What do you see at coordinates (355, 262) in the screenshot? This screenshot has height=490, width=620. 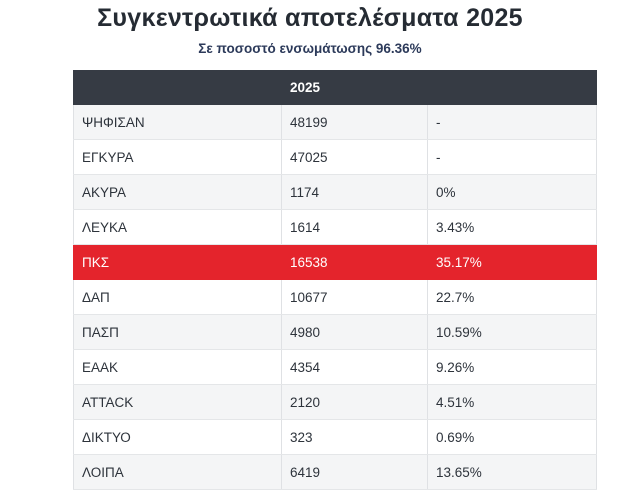 I see `row-votes: 16538` at bounding box center [355, 262].